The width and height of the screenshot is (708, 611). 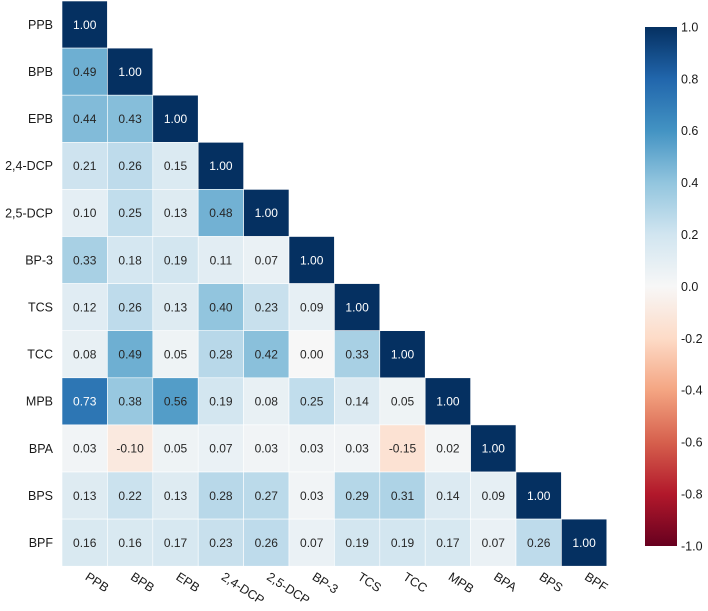 What do you see at coordinates (85, 213) in the screenshot?
I see `cell-value-label: 0.10` at bounding box center [85, 213].